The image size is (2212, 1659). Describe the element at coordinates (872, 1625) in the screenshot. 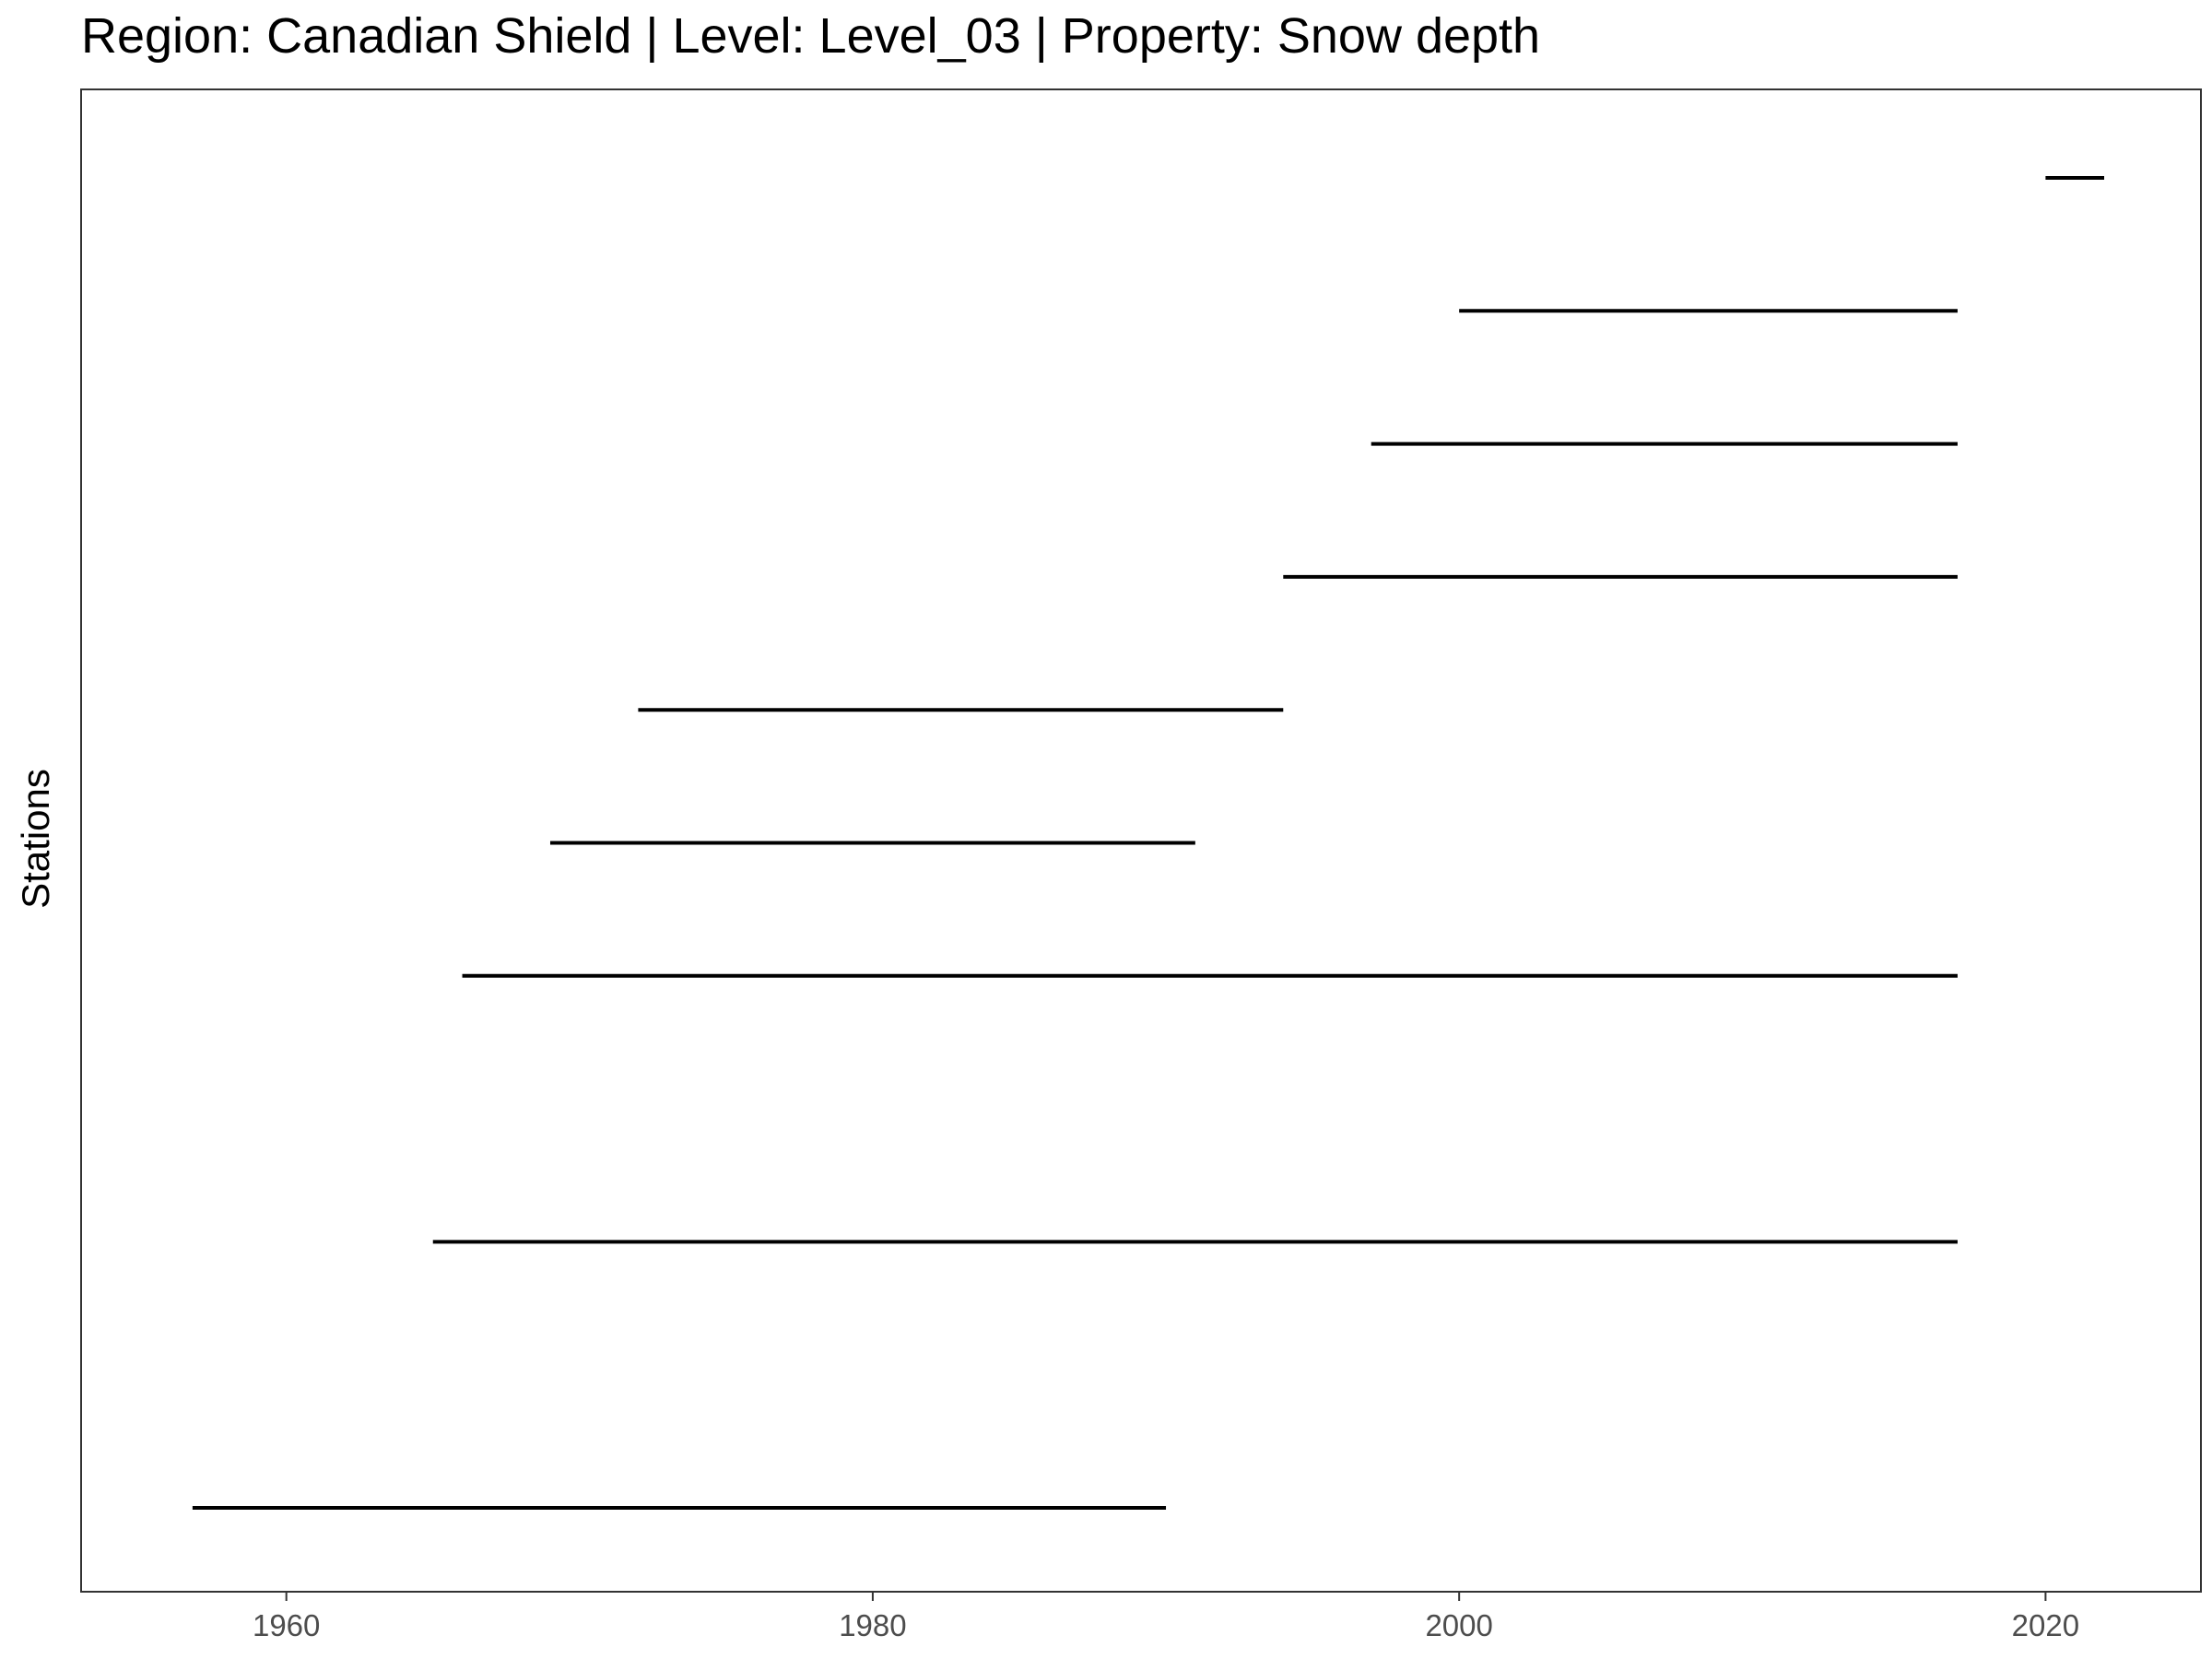

I see `x-tick-label: 1980` at that location.